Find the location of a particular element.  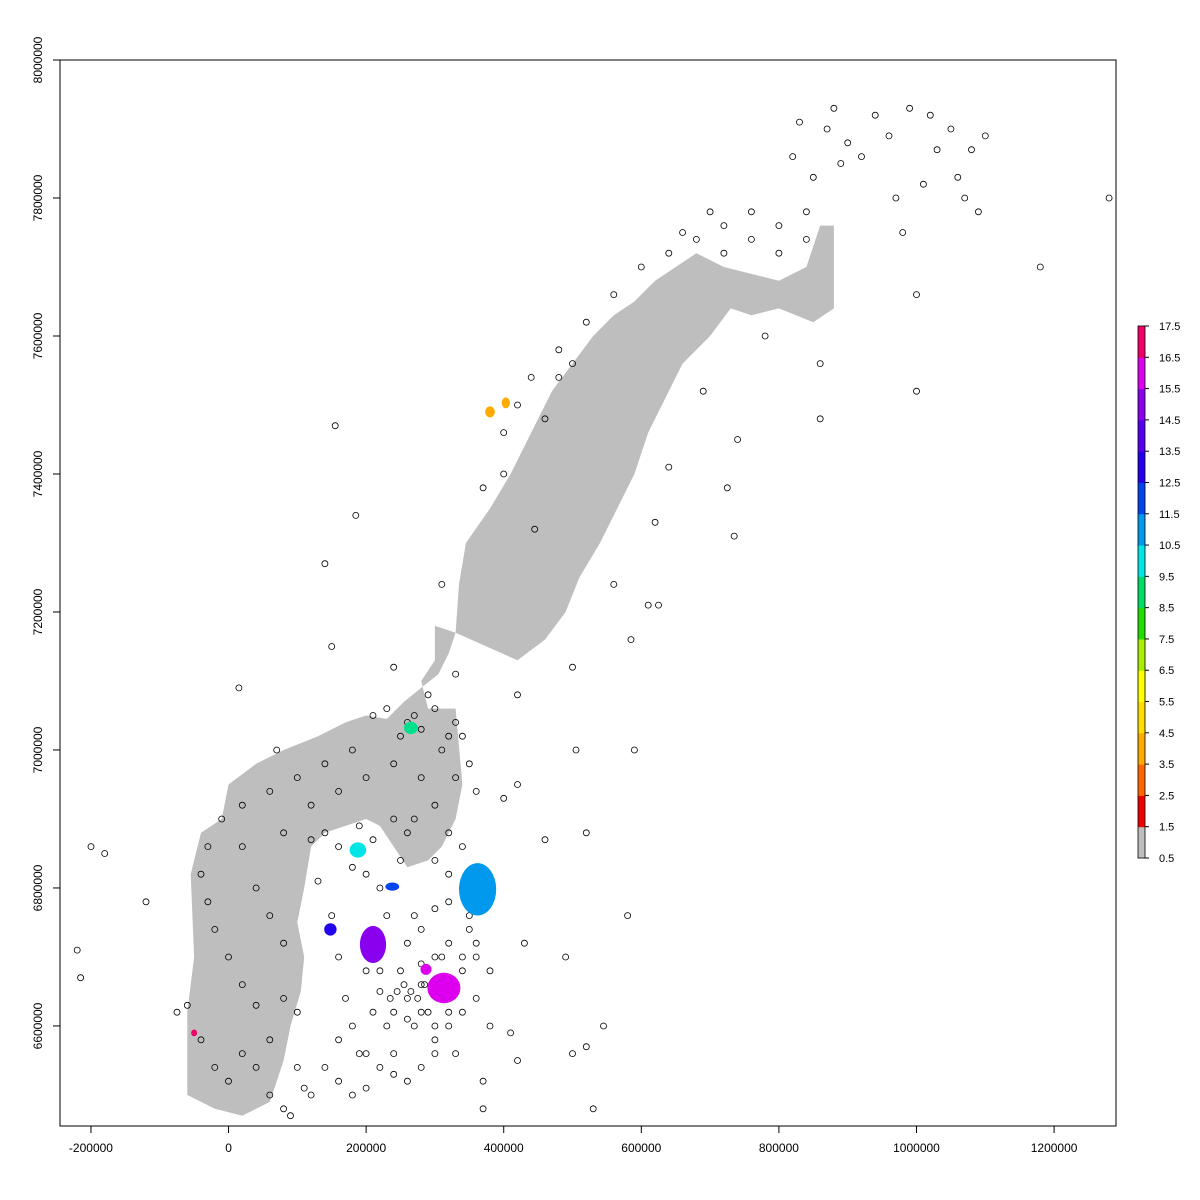

legend-label-7: 7.5 is located at coordinates (1166, 640).